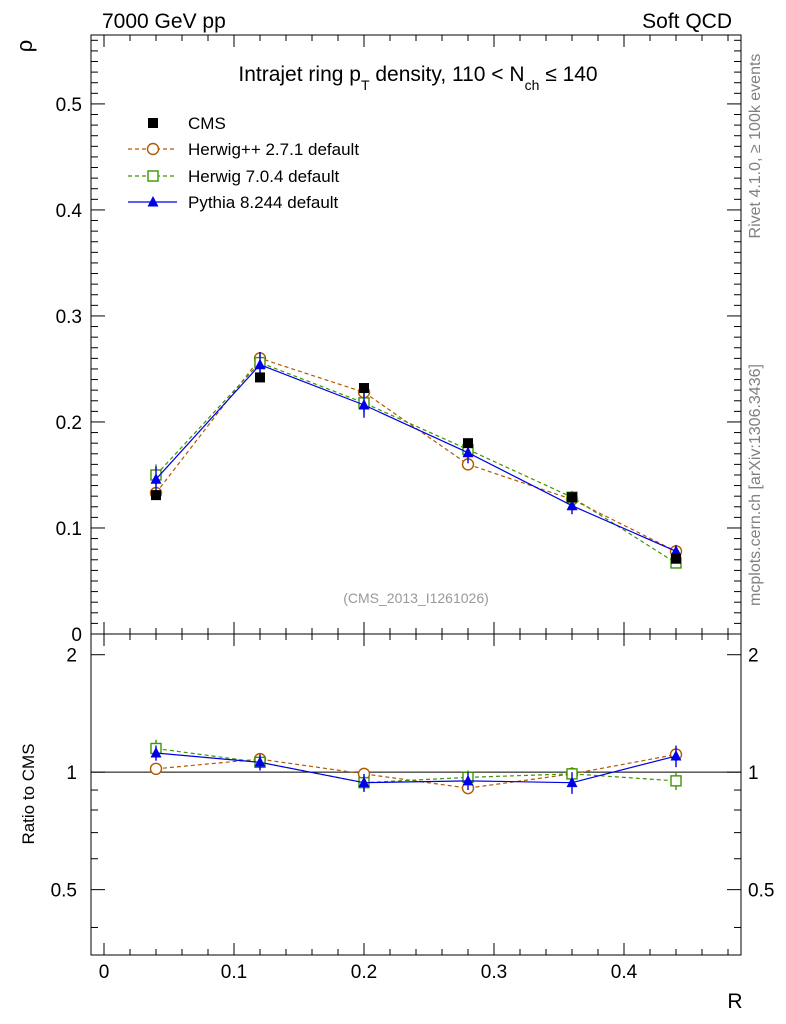 The image size is (786, 1024). What do you see at coordinates (416, 598) in the screenshot?
I see `analysis-label: (CMS_2013_I1261026)` at bounding box center [416, 598].